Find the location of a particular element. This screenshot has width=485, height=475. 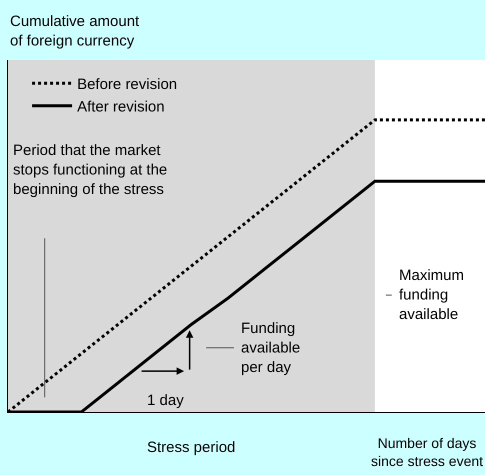

annotation: Maximum funding available is located at coordinates (431, 295).